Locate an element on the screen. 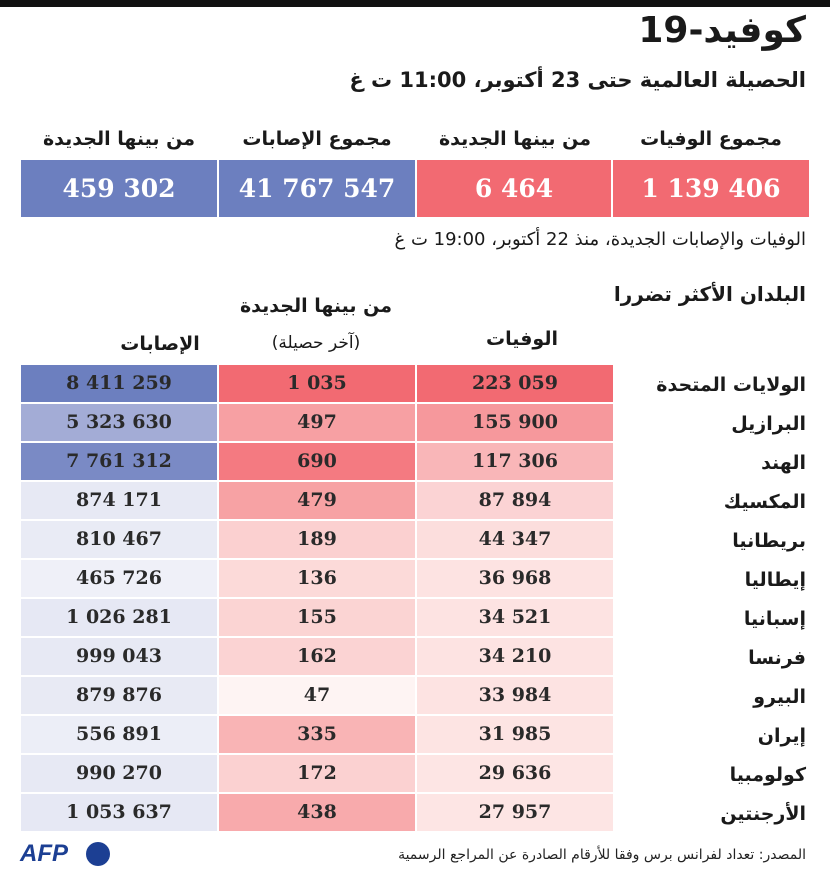 The height and width of the screenshot is (879, 830). country-name: البرازيل is located at coordinates (768, 424).